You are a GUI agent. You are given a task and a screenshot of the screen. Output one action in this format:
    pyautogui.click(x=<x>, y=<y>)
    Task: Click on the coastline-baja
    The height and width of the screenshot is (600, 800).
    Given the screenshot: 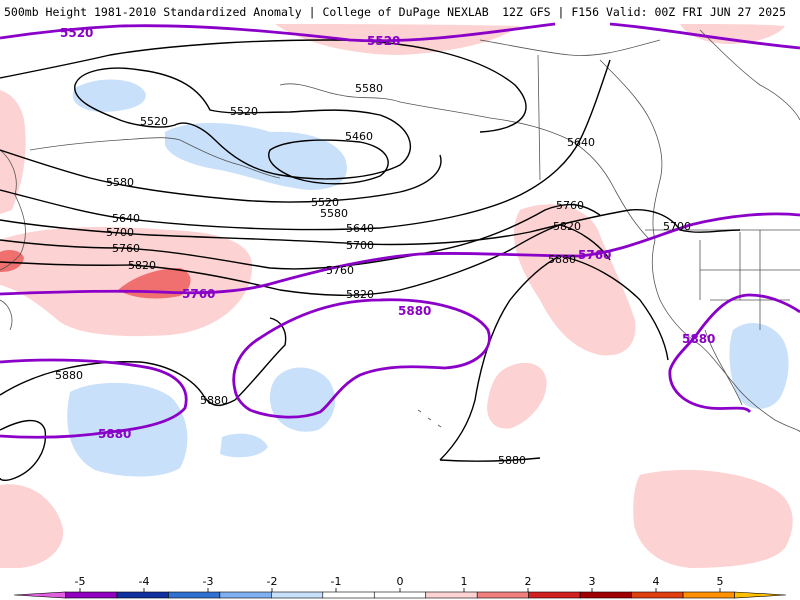 What is the action you would take?
    pyautogui.click(x=723, y=367)
    